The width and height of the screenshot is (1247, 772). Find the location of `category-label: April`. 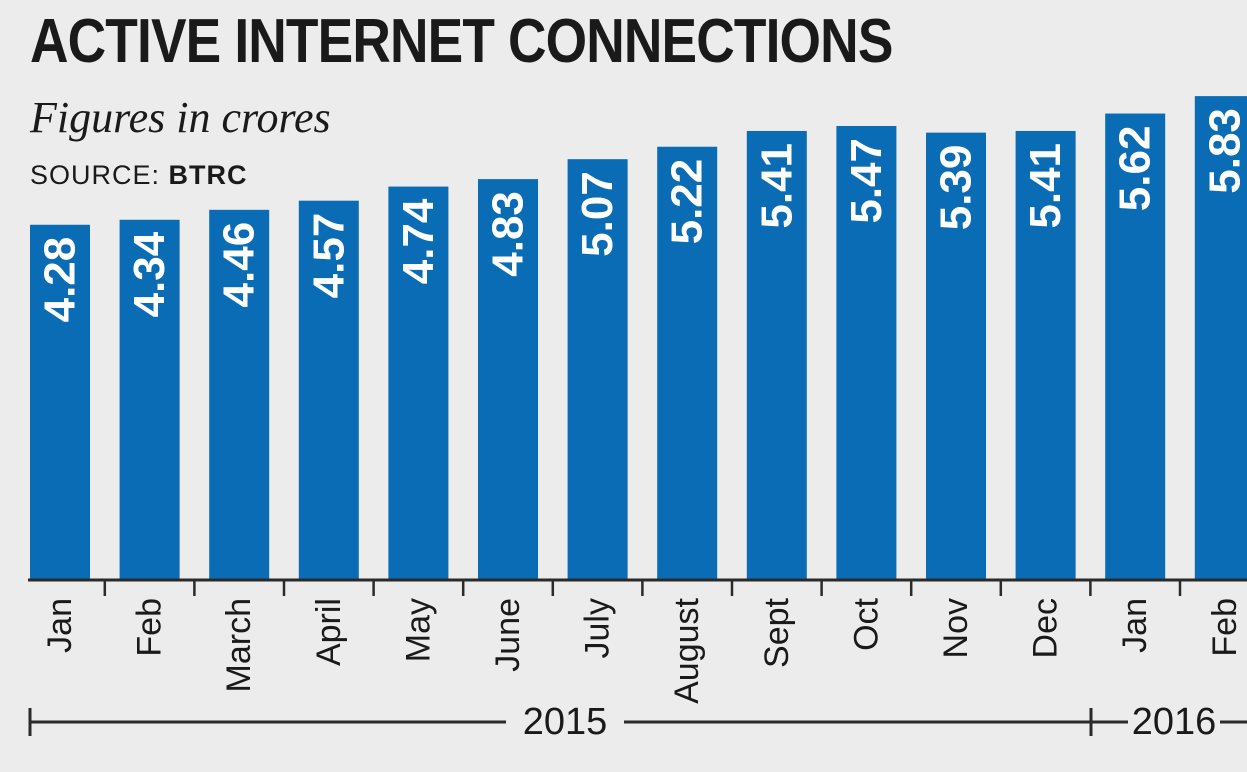

category-label: April is located at coordinates (329, 632).